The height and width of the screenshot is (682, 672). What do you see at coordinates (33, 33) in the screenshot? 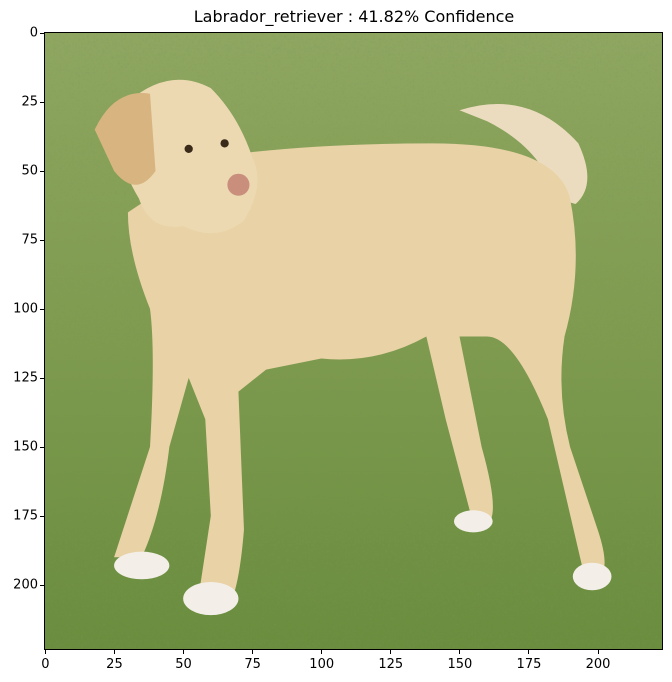
I see `y-tick-label: 0` at bounding box center [33, 33].